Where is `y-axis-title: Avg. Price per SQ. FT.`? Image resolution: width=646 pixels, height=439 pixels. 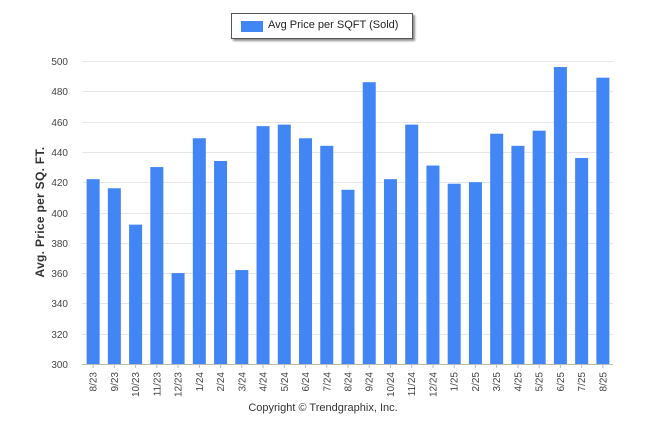
y-axis-title: Avg. Price per SQ. FT. is located at coordinates (40, 212).